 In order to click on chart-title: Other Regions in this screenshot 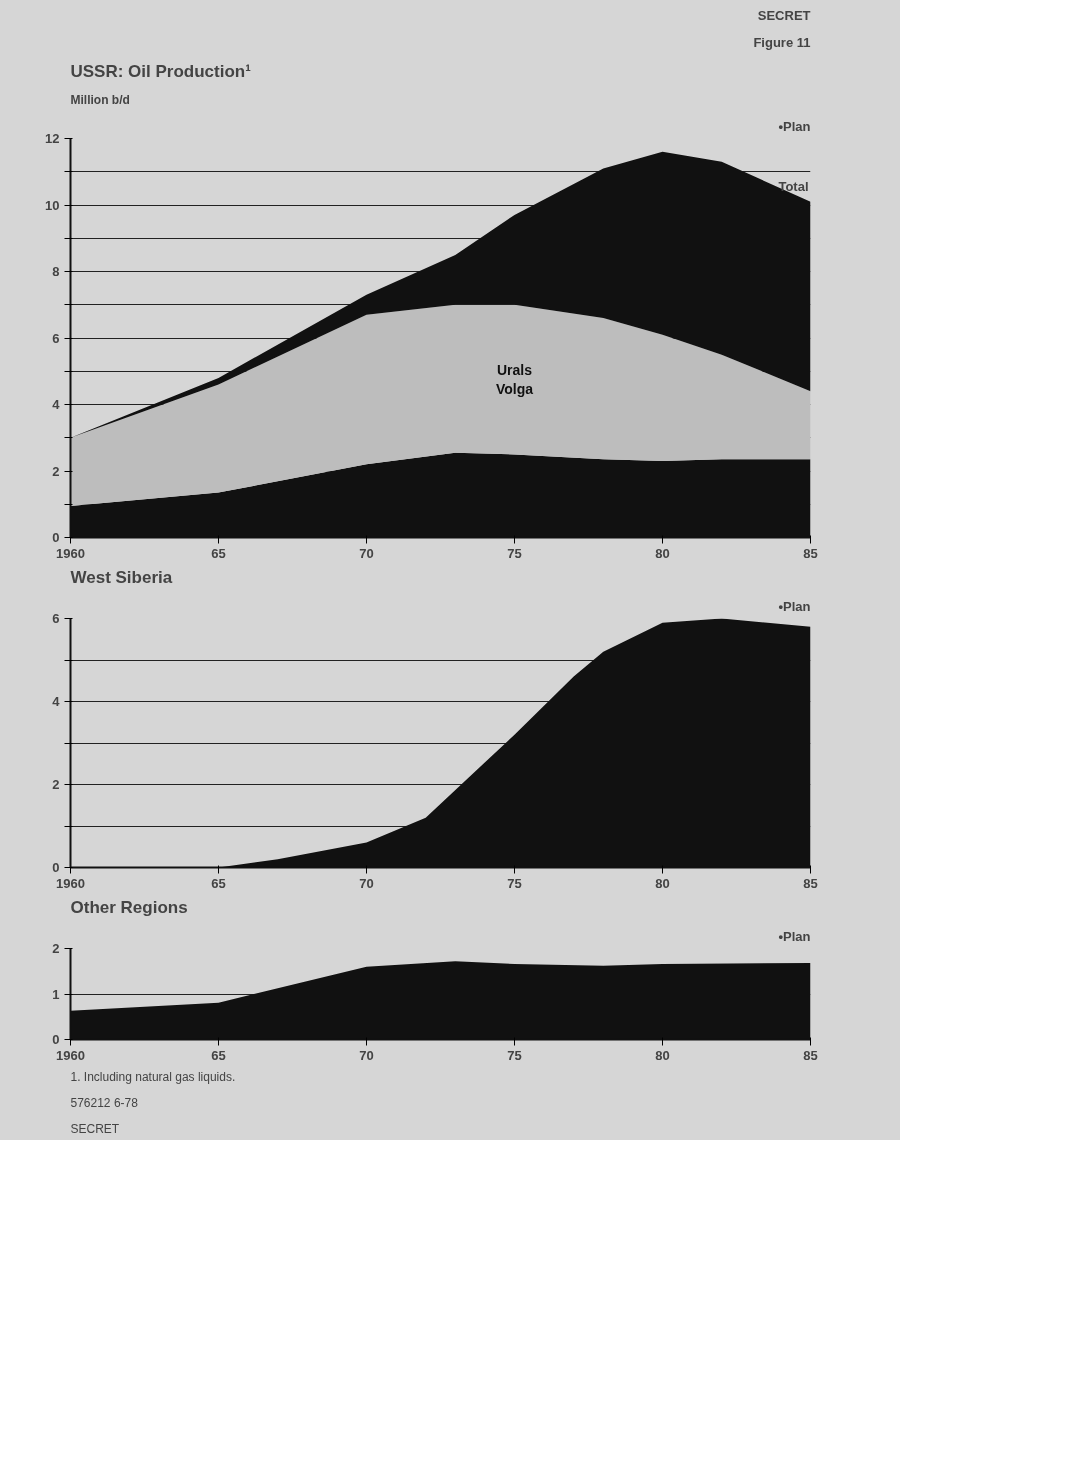, I will do `click(129, 907)`.